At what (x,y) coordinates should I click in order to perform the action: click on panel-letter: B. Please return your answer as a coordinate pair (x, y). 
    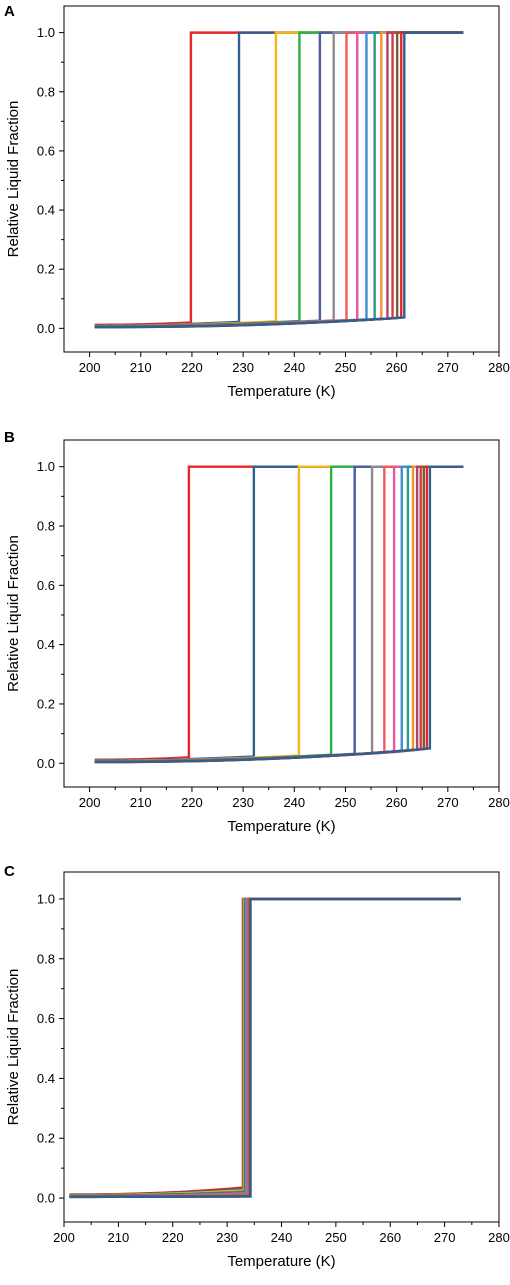
    Looking at the image, I should click on (9, 437).